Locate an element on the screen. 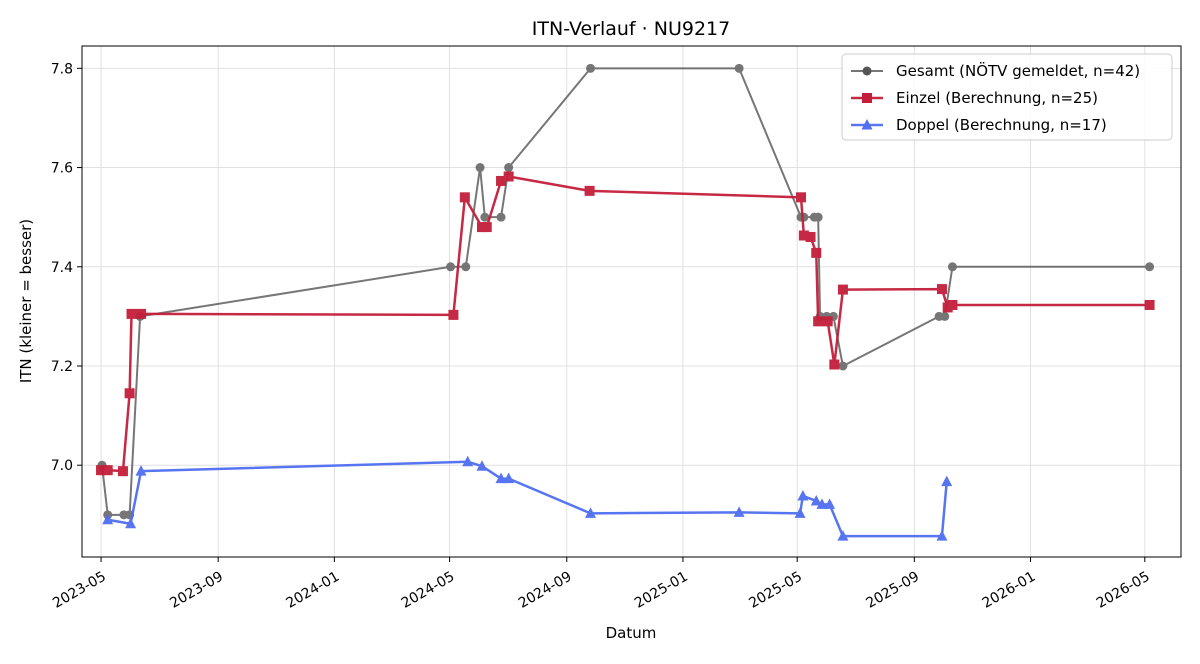 This screenshot has height=664, width=1200. legend-label: Einzel (Berechnung, n=25) is located at coordinates (997, 98).